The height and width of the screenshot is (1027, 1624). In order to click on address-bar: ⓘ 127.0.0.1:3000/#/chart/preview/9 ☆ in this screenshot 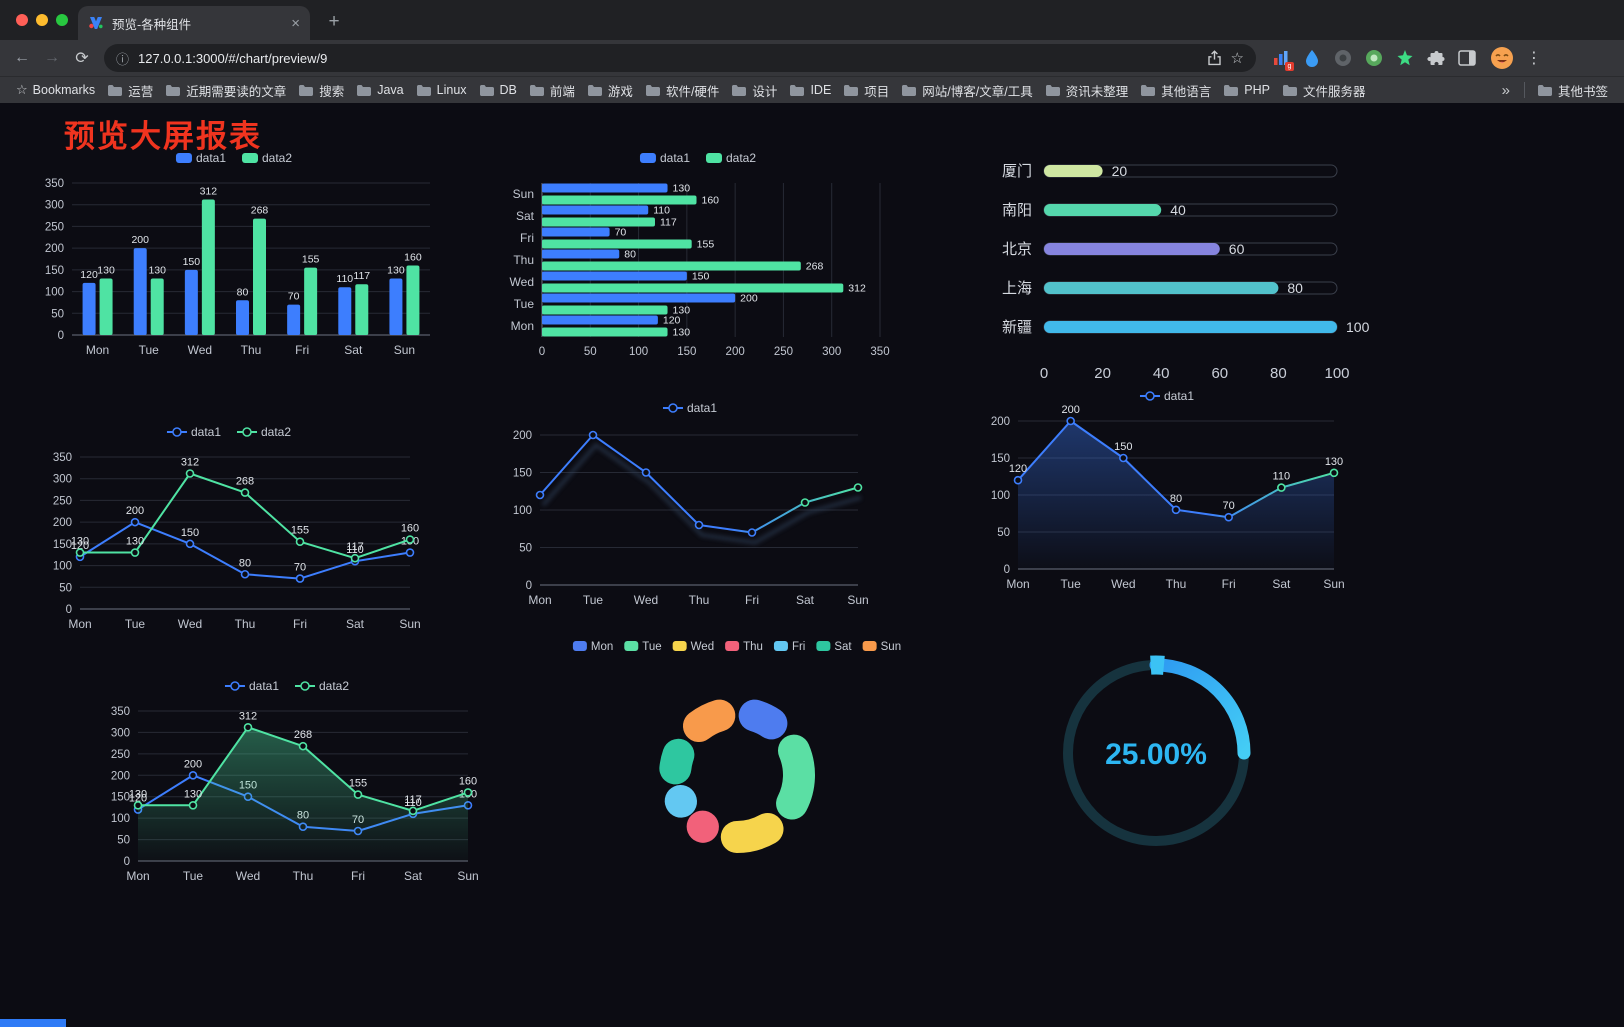, I will do `click(680, 58)`.